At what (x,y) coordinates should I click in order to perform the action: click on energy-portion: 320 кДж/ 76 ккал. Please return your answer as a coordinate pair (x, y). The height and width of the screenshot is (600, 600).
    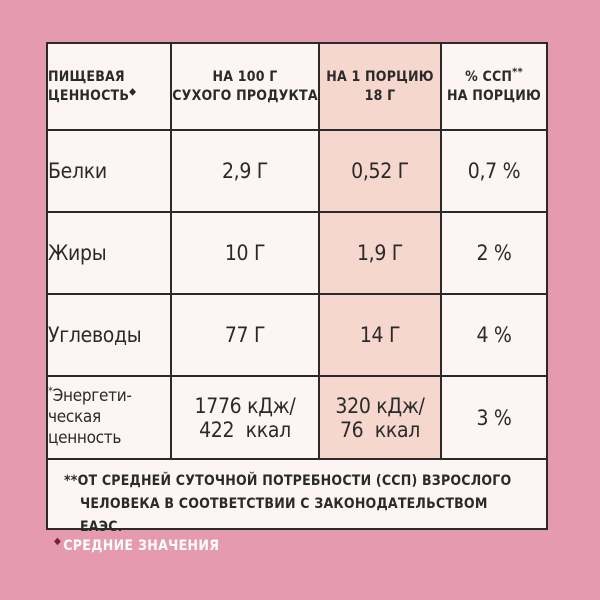
    Looking at the image, I should click on (380, 417).